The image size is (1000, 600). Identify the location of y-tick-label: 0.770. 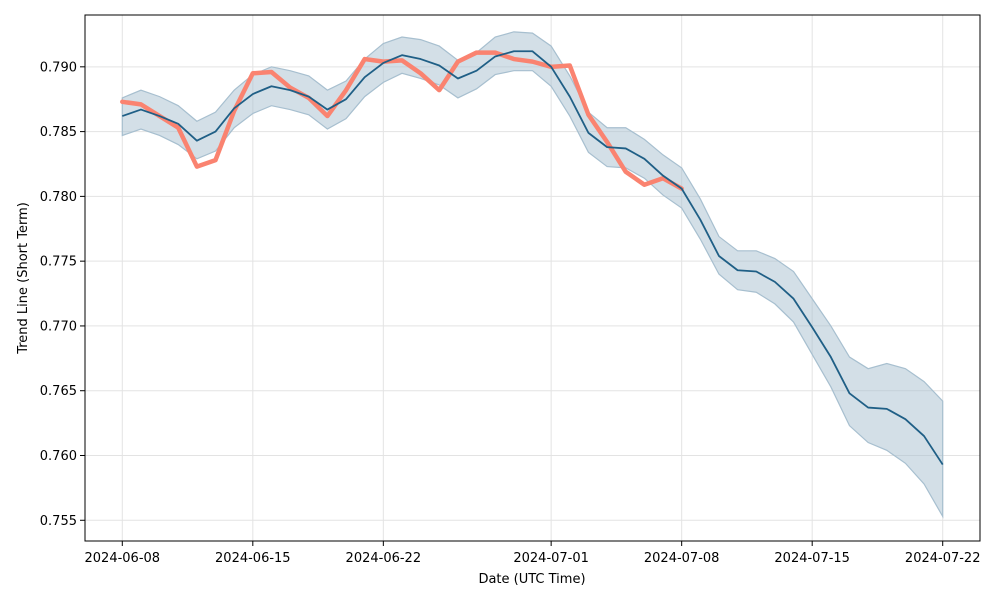
(58, 326).